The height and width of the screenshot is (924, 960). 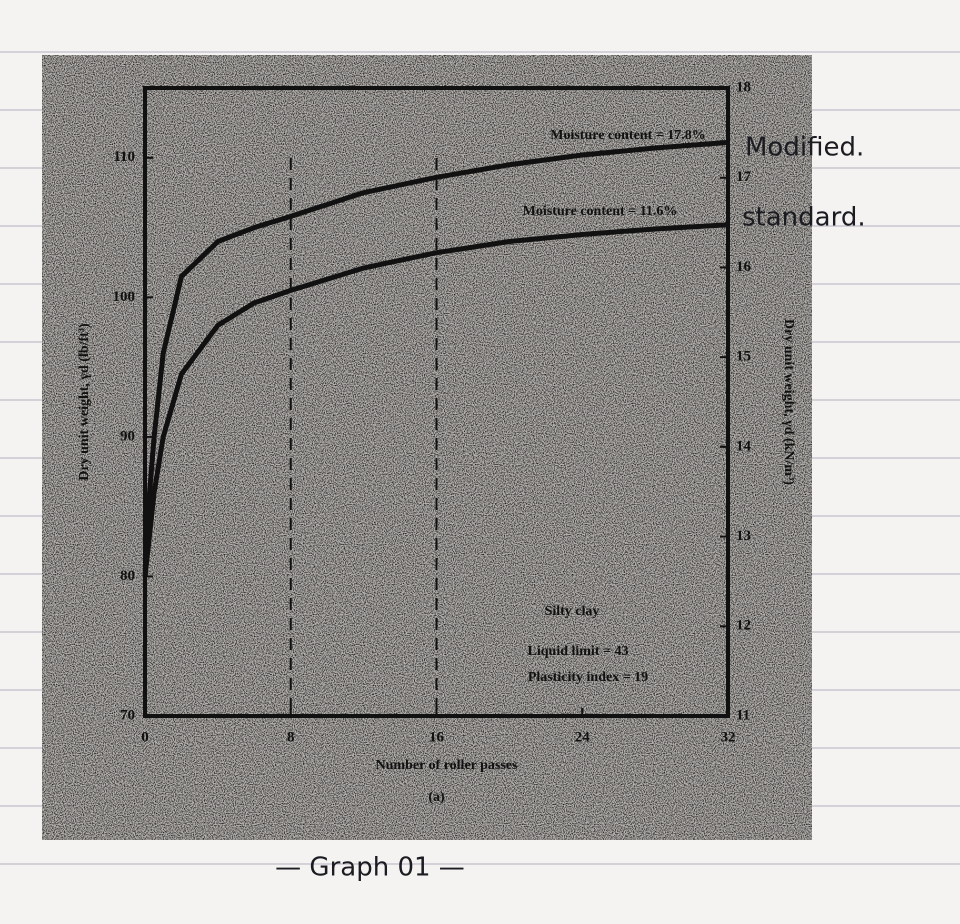 What do you see at coordinates (804, 218) in the screenshot?
I see `handwritten-note: standard.` at bounding box center [804, 218].